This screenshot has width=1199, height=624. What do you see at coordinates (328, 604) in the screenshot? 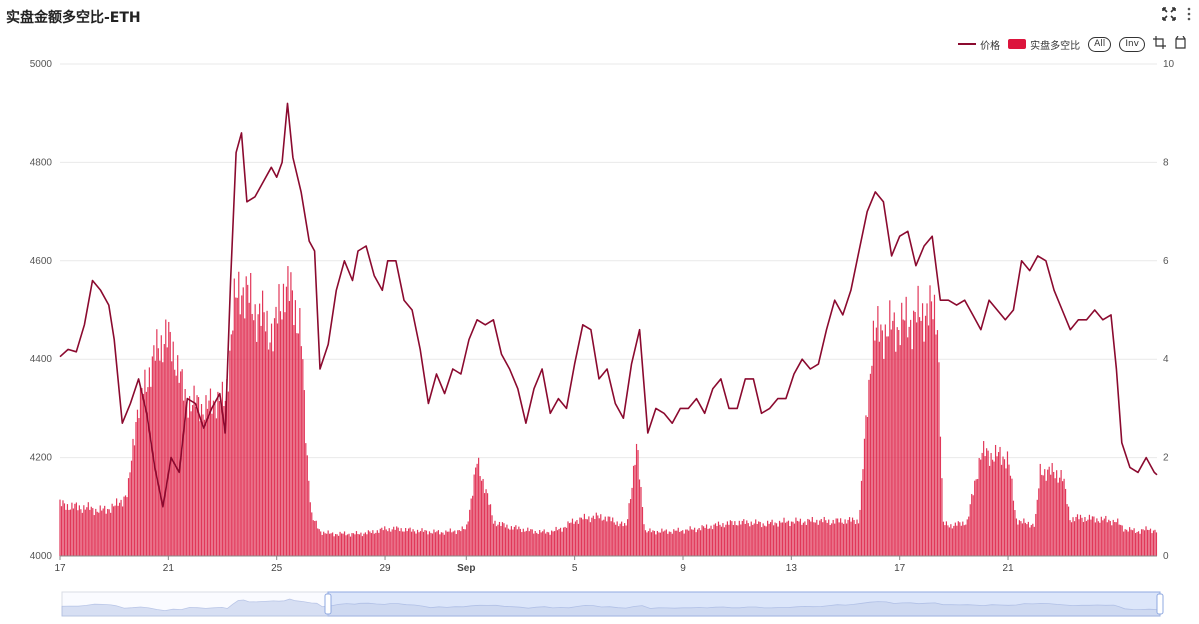
I see `zoom-handle-left` at bounding box center [328, 604].